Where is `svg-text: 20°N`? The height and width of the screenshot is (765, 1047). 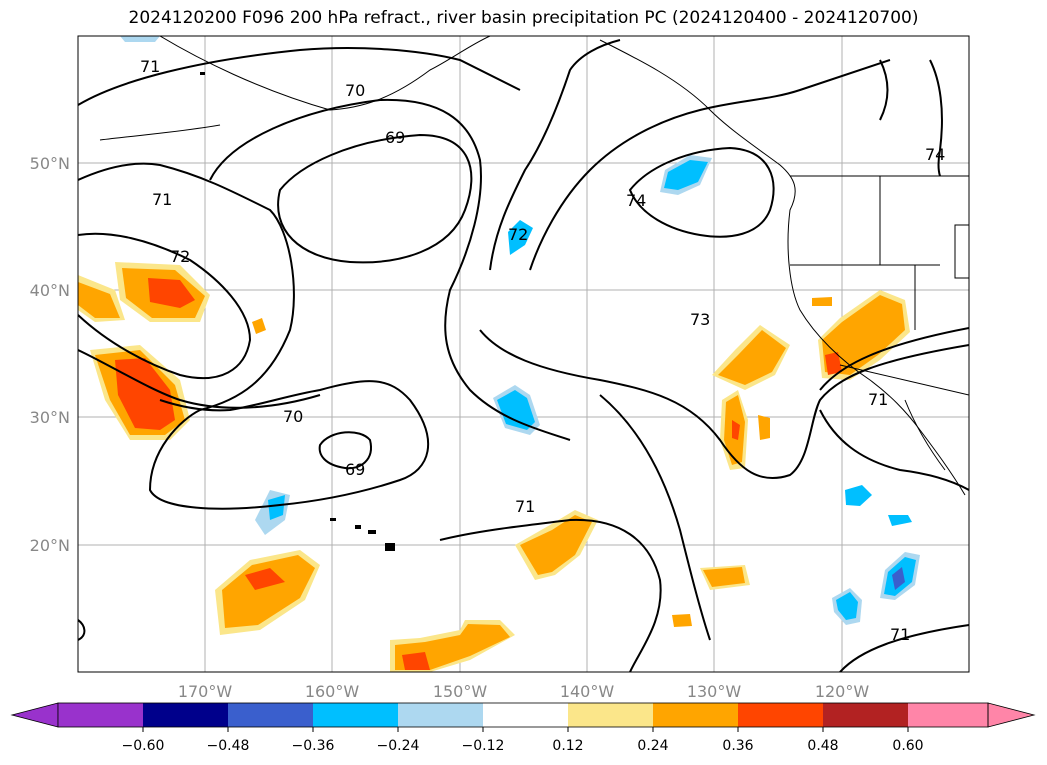 svg-text: 20°N is located at coordinates (50, 545).